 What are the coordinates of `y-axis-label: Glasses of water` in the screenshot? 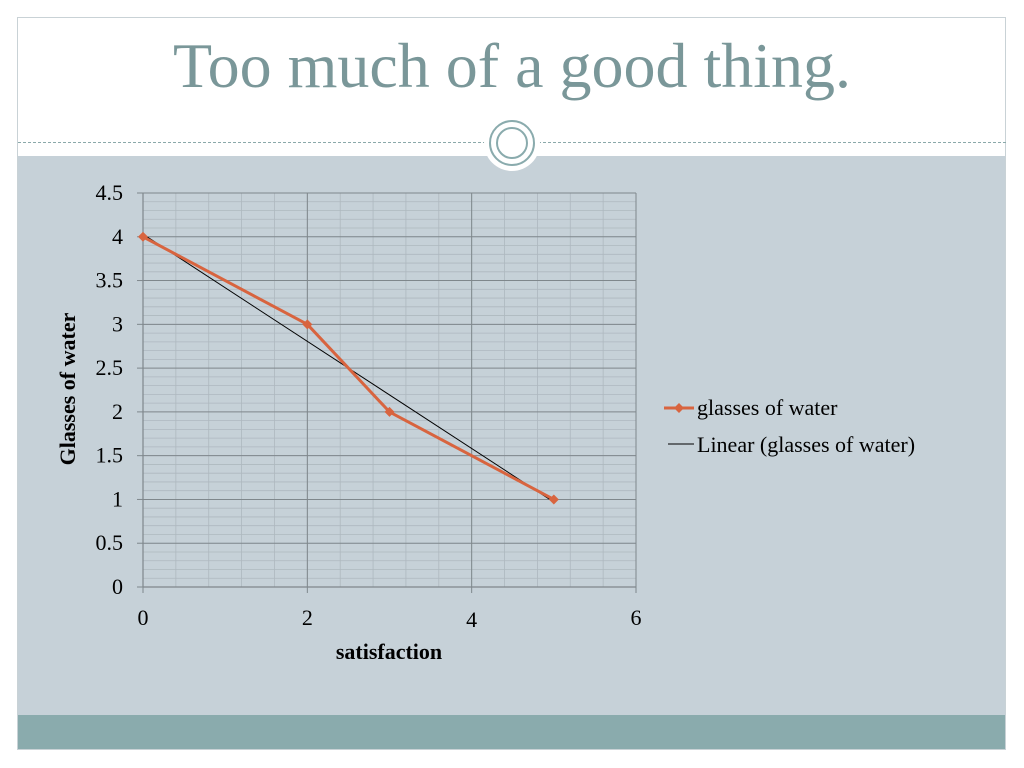 It's located at (67, 388).